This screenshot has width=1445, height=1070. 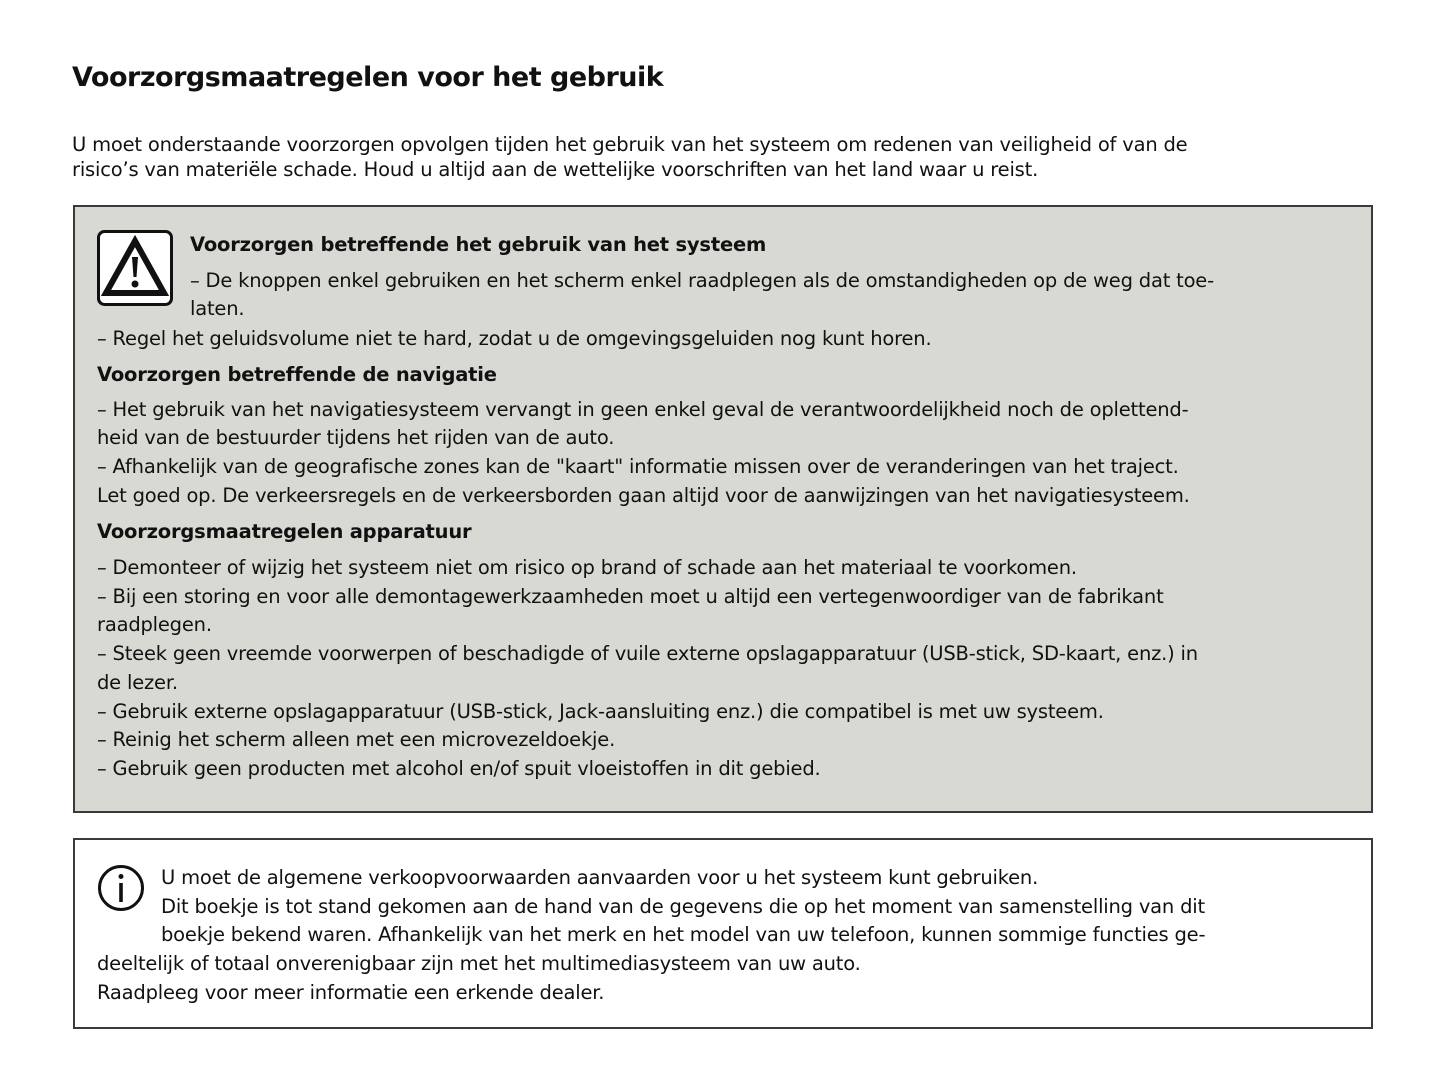 What do you see at coordinates (217, 308) in the screenshot?
I see `warning-line: laten.` at bounding box center [217, 308].